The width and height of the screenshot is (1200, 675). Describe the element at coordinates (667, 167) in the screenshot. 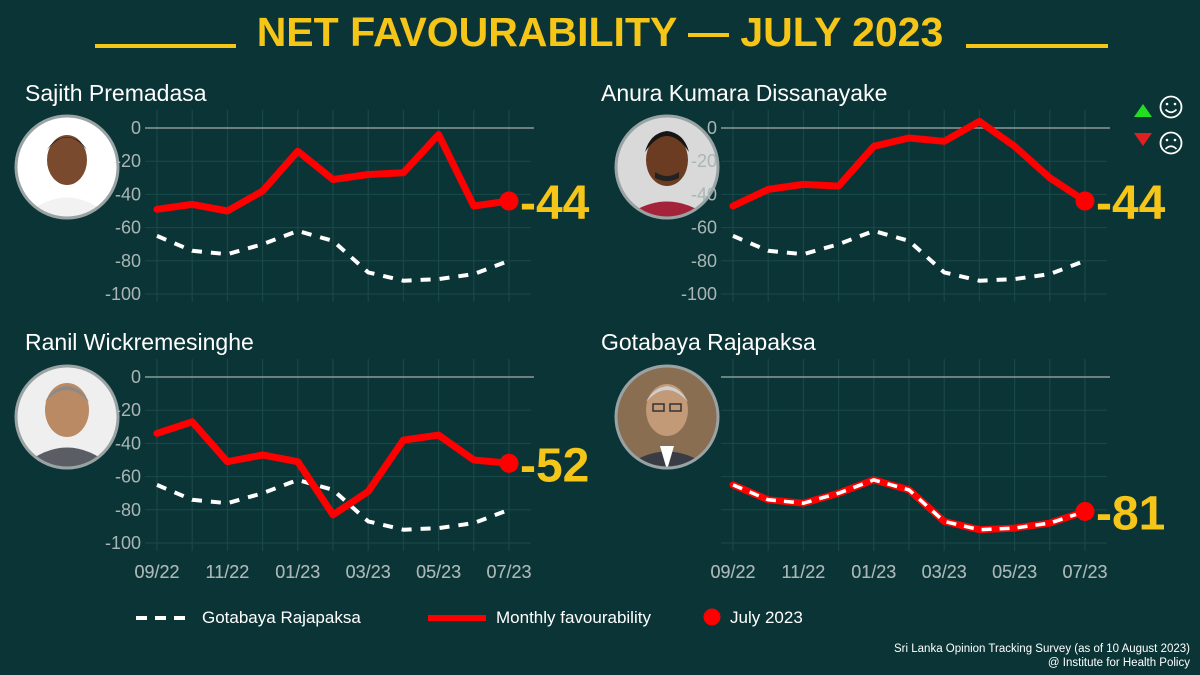

I see `portrait-anura-kumara-dissanayake` at that location.